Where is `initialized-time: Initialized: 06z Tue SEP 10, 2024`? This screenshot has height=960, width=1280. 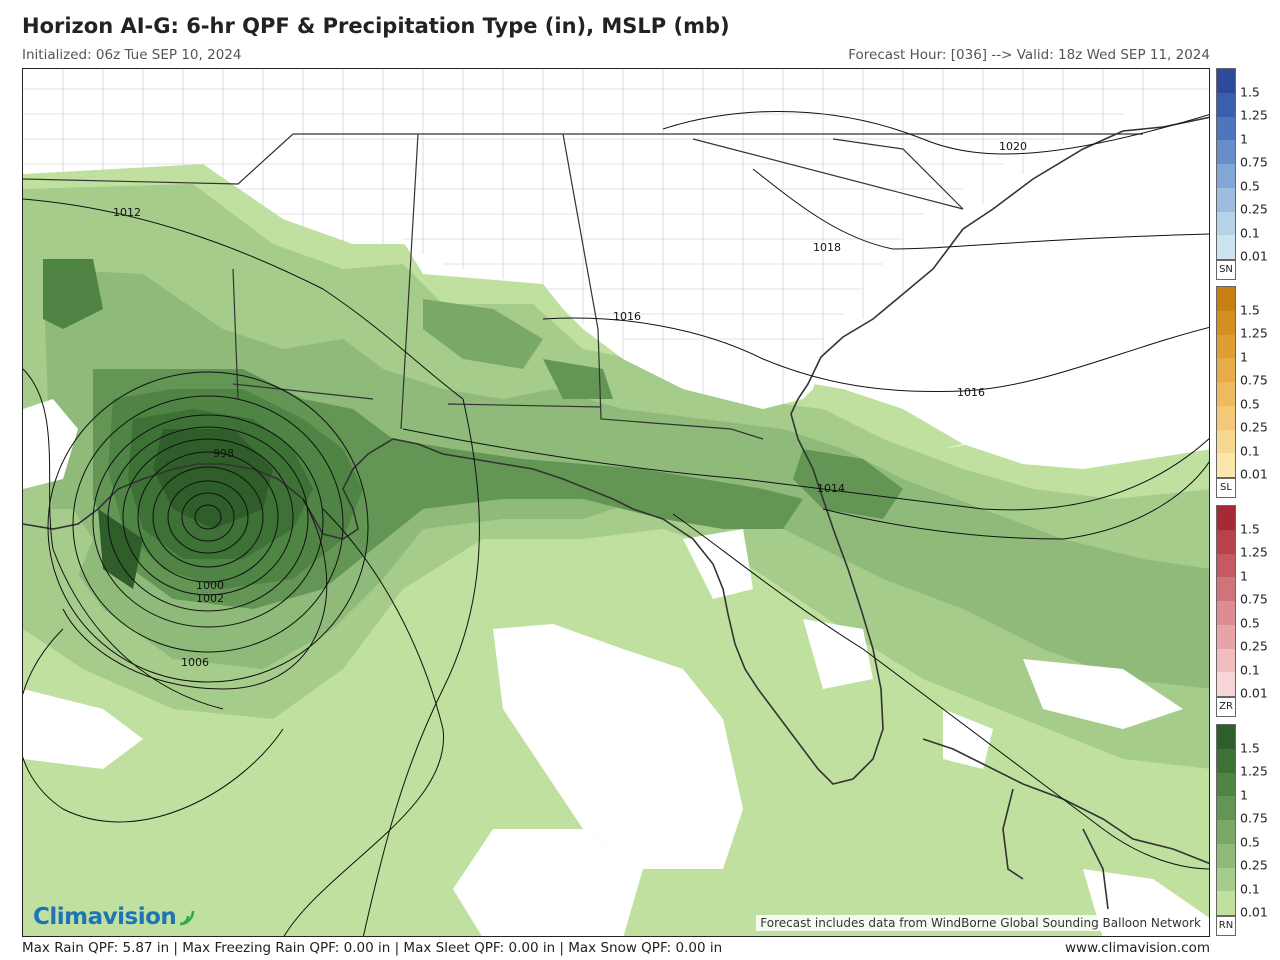
initialized-time: Initialized: 06z Tue SEP 10, 2024 is located at coordinates (132, 55).